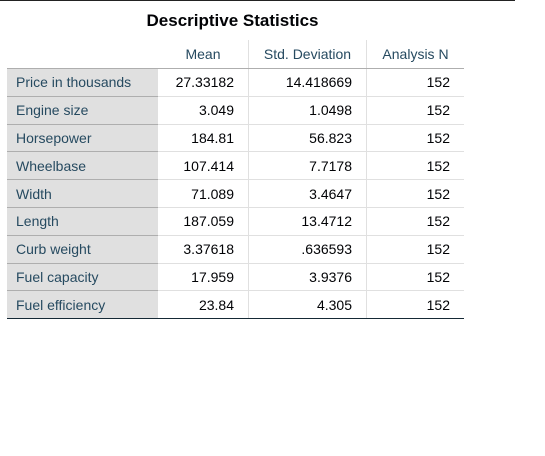  What do you see at coordinates (82, 82) in the screenshot?
I see `row-label: Price in thousands` at bounding box center [82, 82].